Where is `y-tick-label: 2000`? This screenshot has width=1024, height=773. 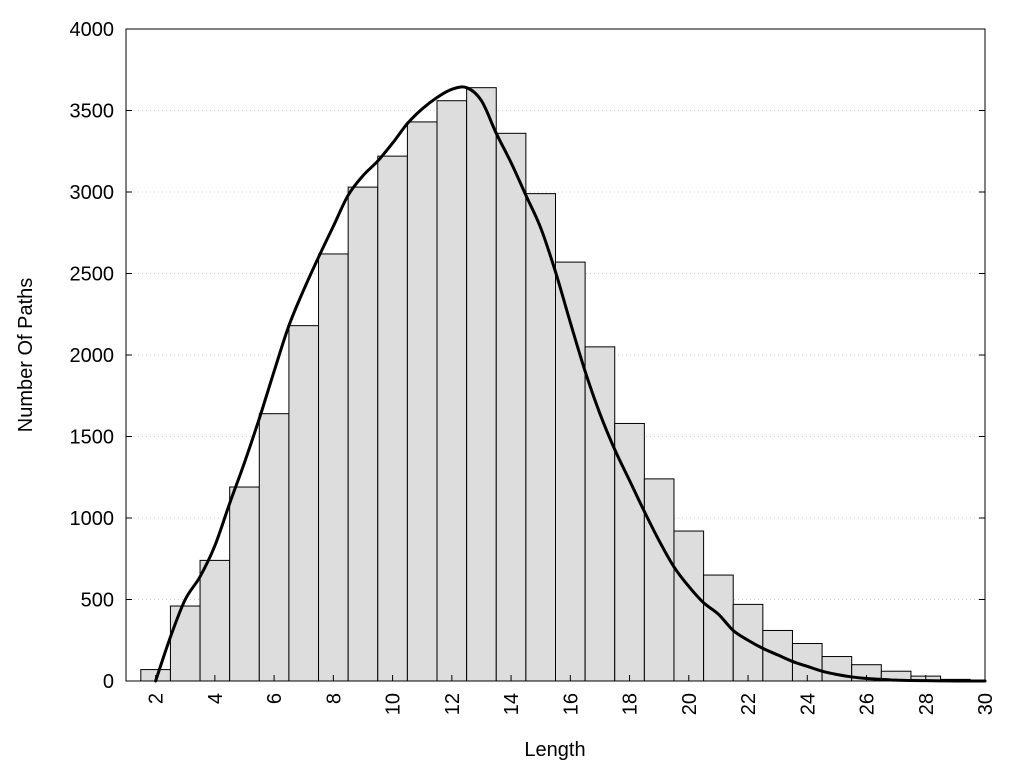 y-tick-label: 2000 is located at coordinates (92, 356).